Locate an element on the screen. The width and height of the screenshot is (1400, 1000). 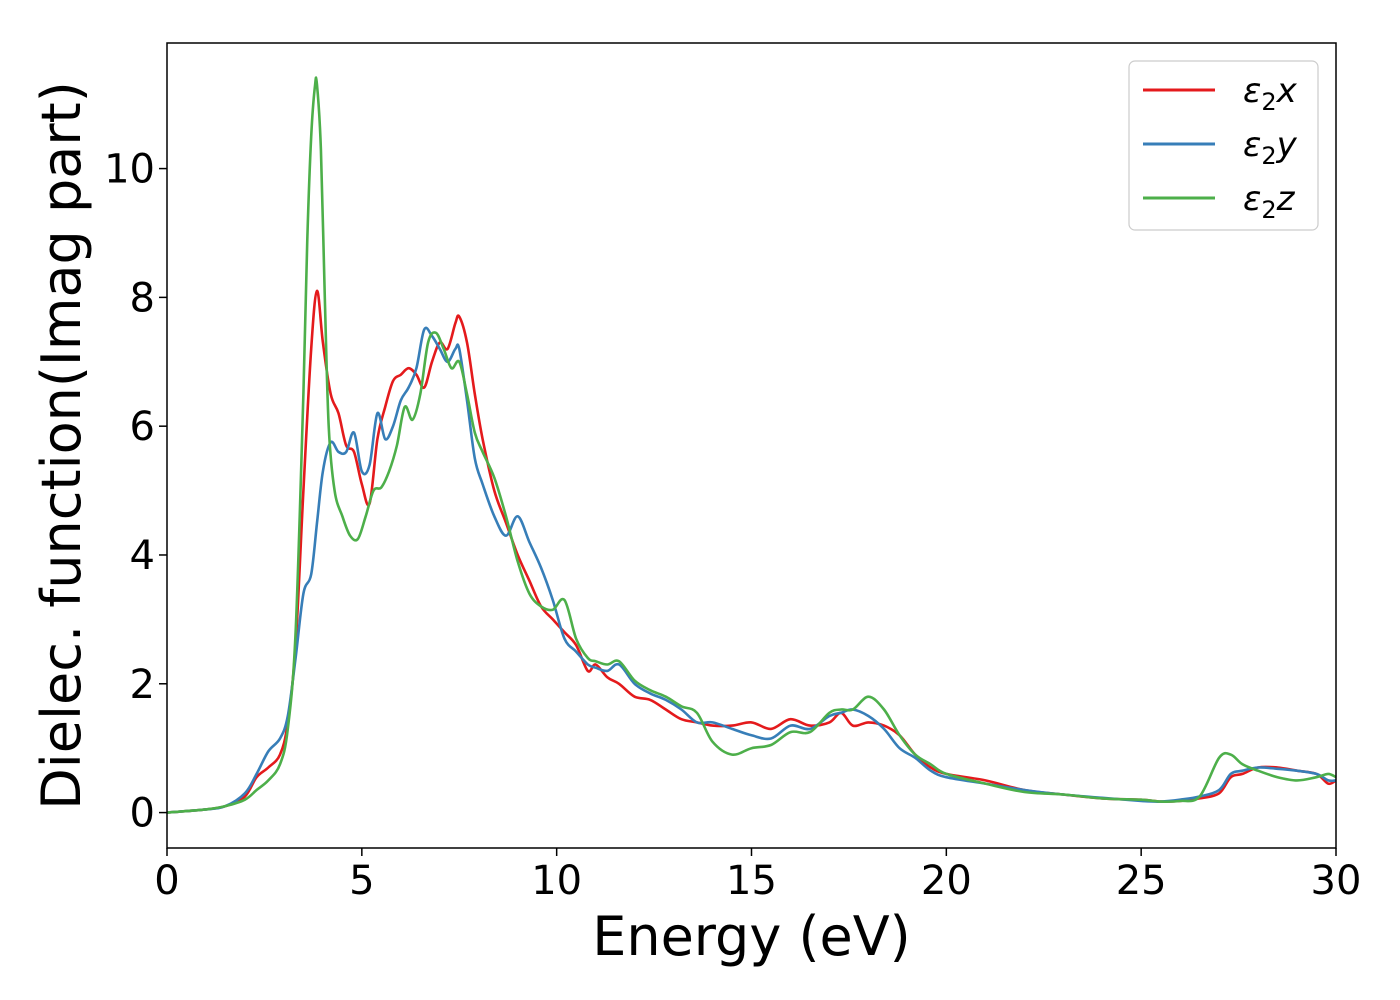
y-tick-label: 6 is located at coordinates (142, 427).